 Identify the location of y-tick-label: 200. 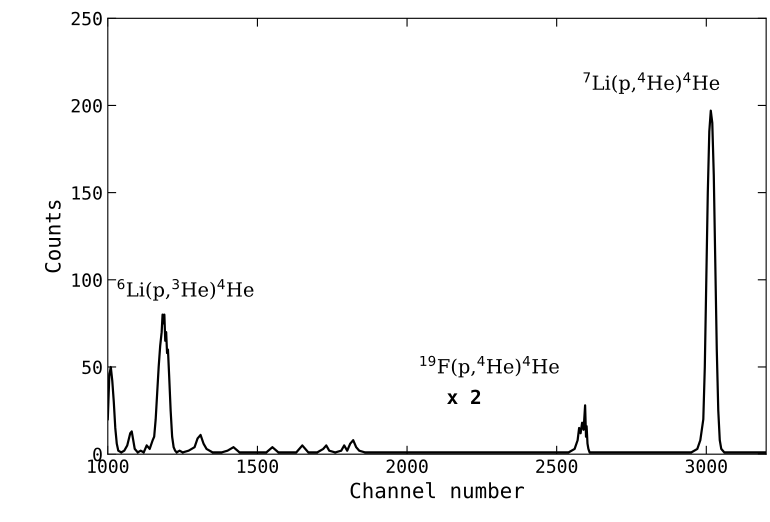
(87, 105).